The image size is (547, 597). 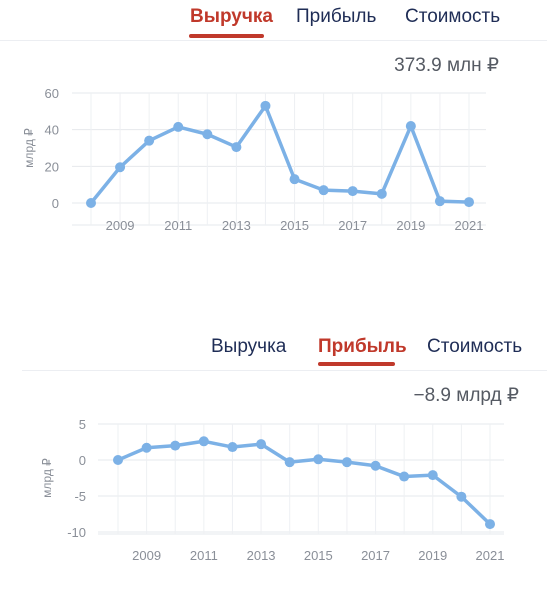 I want to click on y-tick-label: 5, so click(x=82, y=424).